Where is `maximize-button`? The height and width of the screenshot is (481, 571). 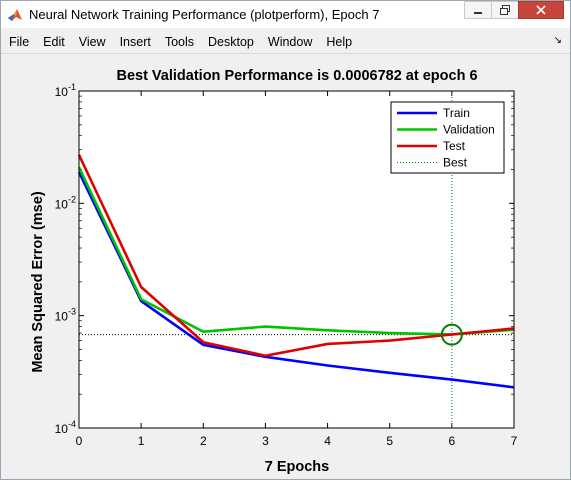 maximize-button is located at coordinates (505, 10).